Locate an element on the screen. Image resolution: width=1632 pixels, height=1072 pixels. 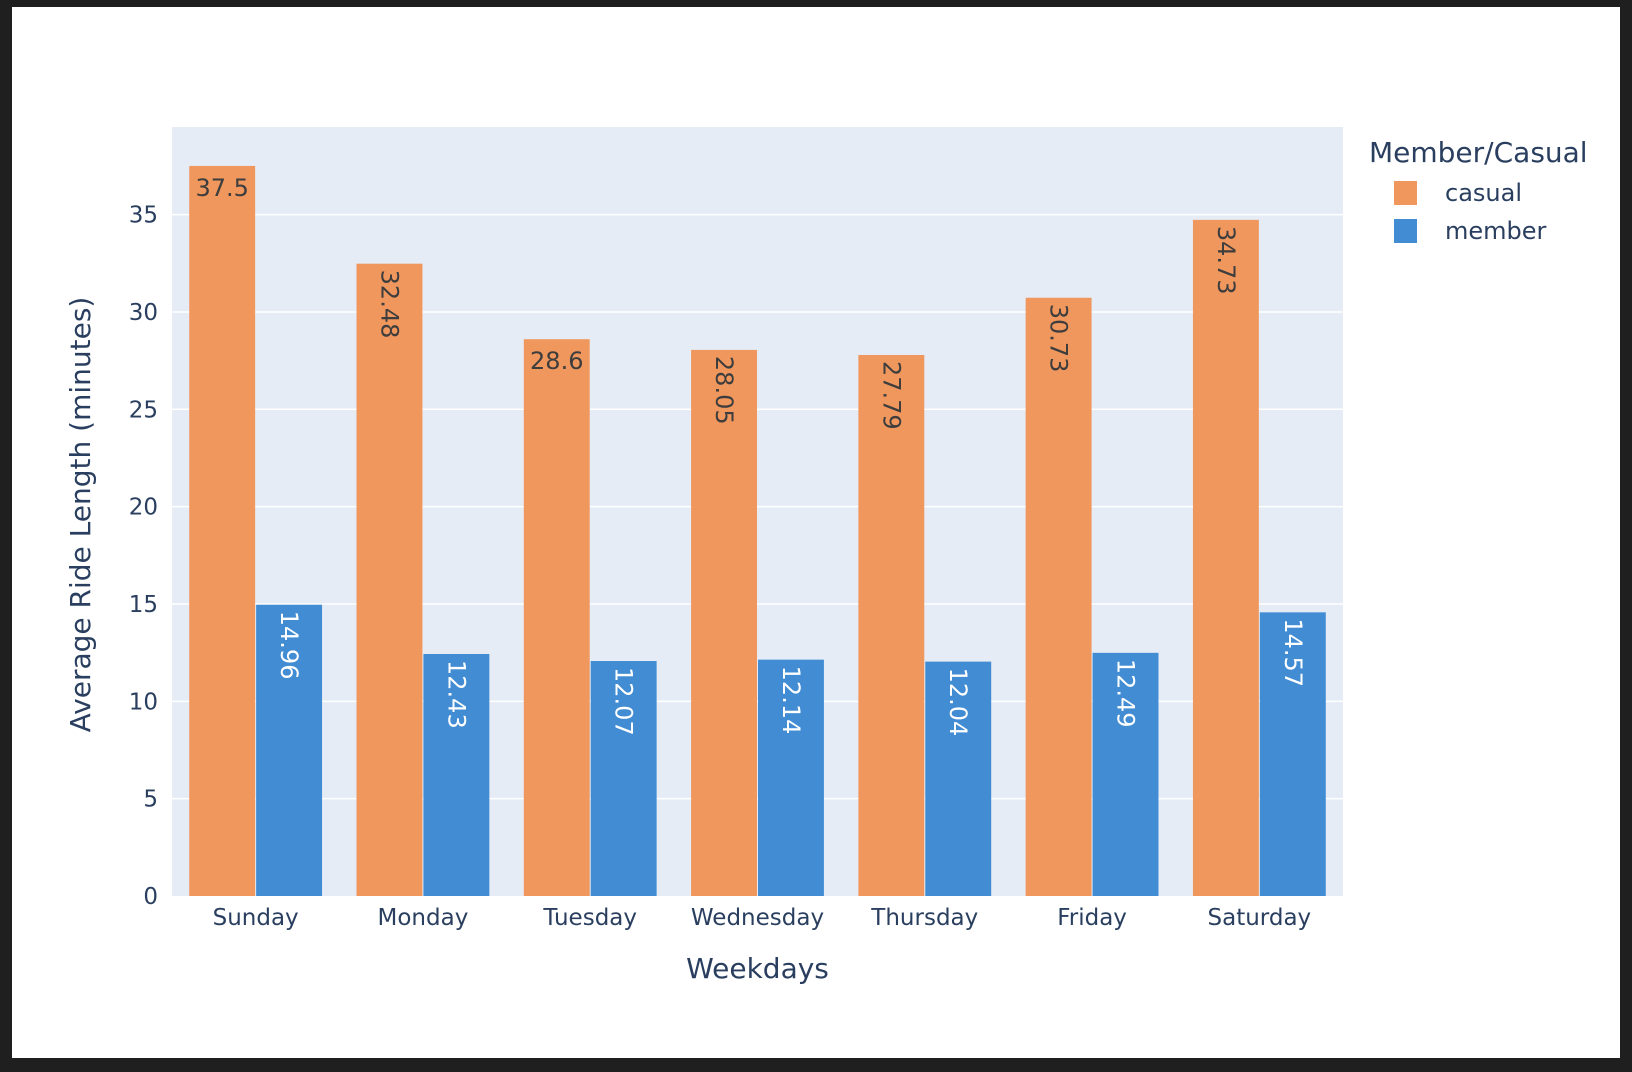
bar-value-label: 27.79 is located at coordinates (891, 395).